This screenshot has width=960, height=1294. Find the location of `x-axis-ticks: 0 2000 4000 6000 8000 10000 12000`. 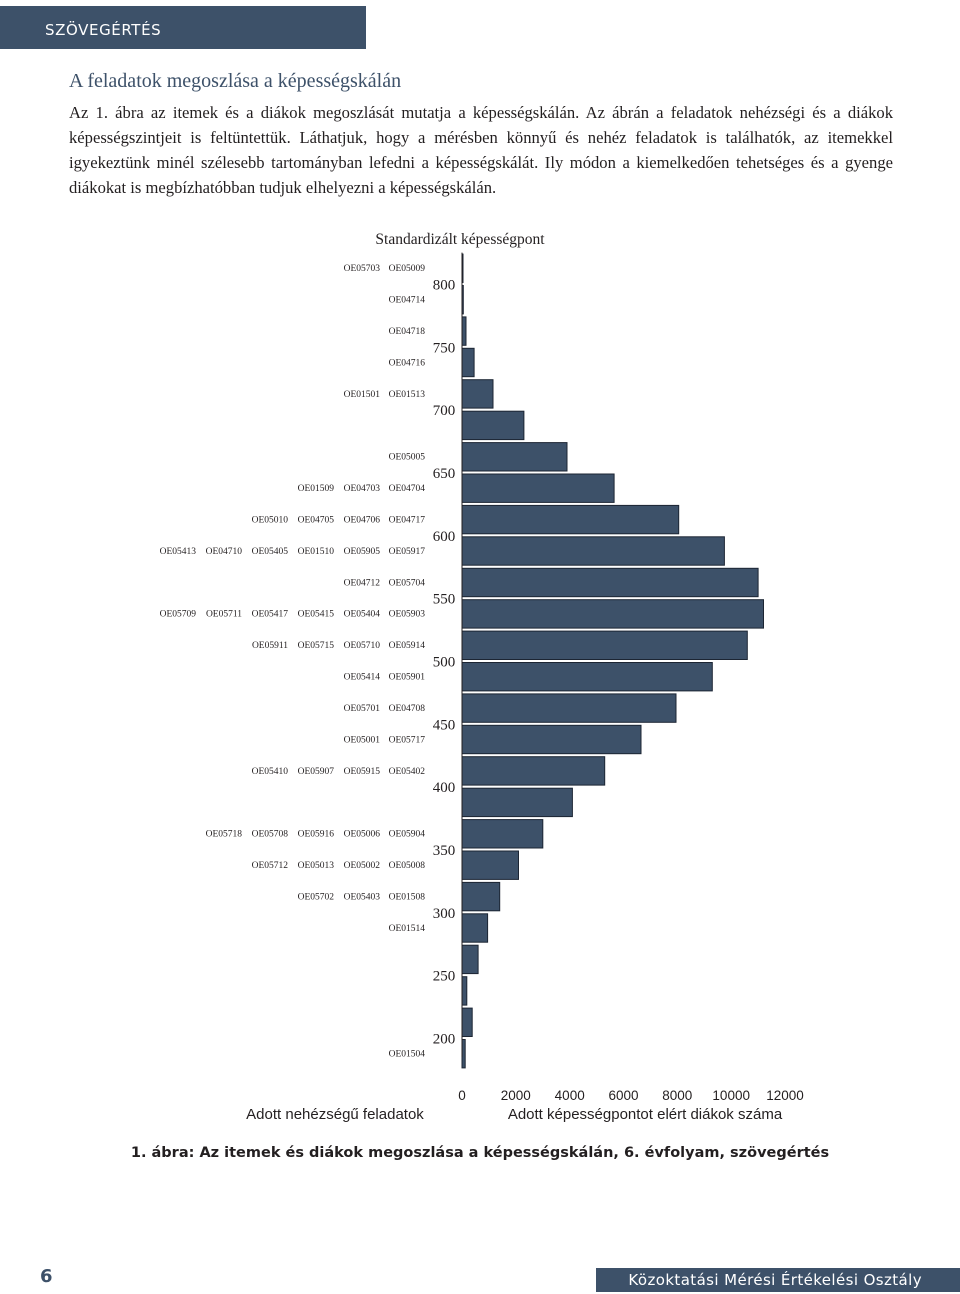

x-axis-ticks: 0 2000 4000 6000 8000 10000 12000 is located at coordinates (631, 1095).